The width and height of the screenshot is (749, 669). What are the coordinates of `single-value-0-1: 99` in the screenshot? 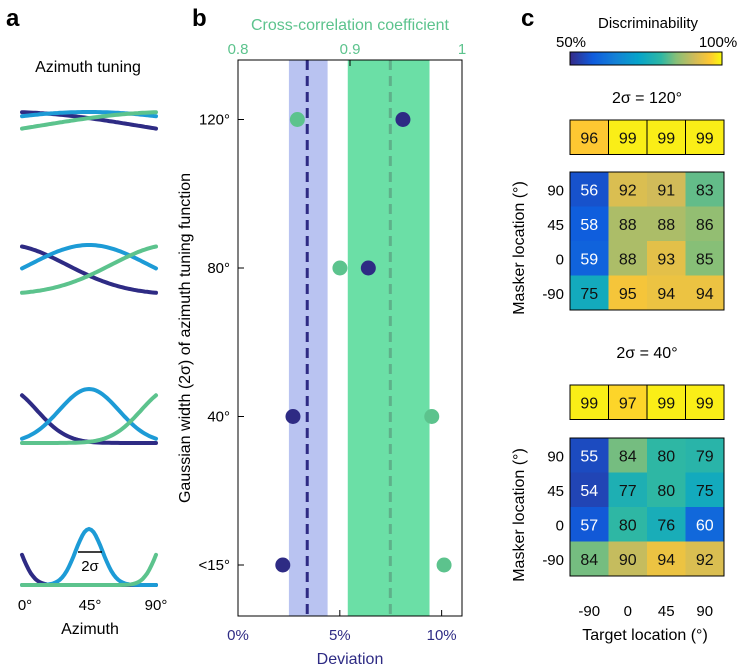 It's located at (628, 138).